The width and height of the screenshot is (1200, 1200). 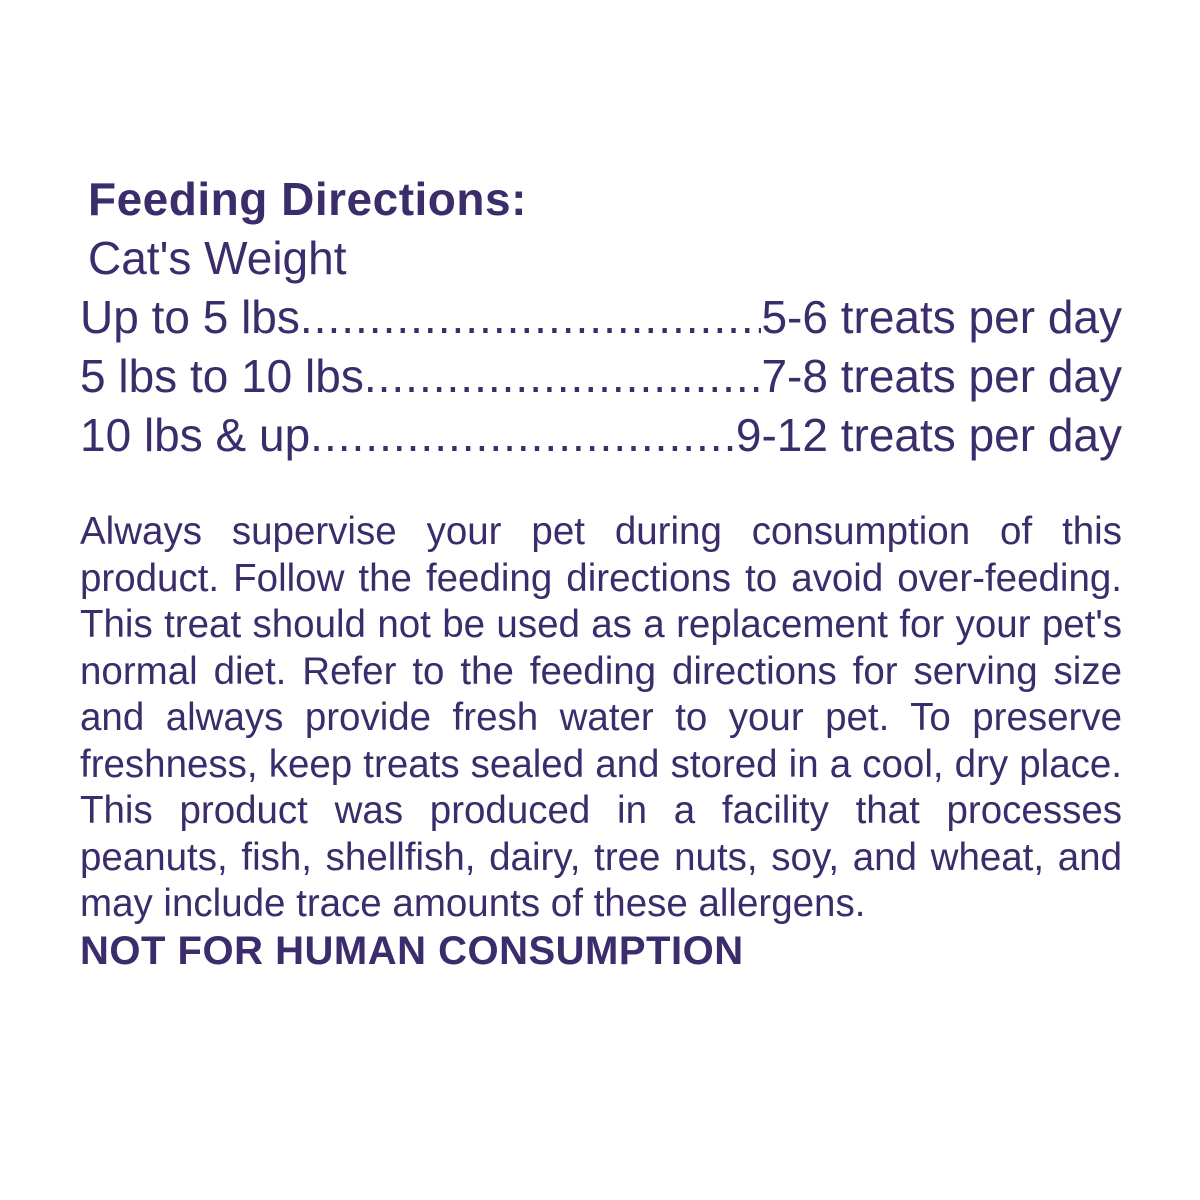 I want to click on weight-range-label: Up to 5 lbs, so click(x=190, y=317).